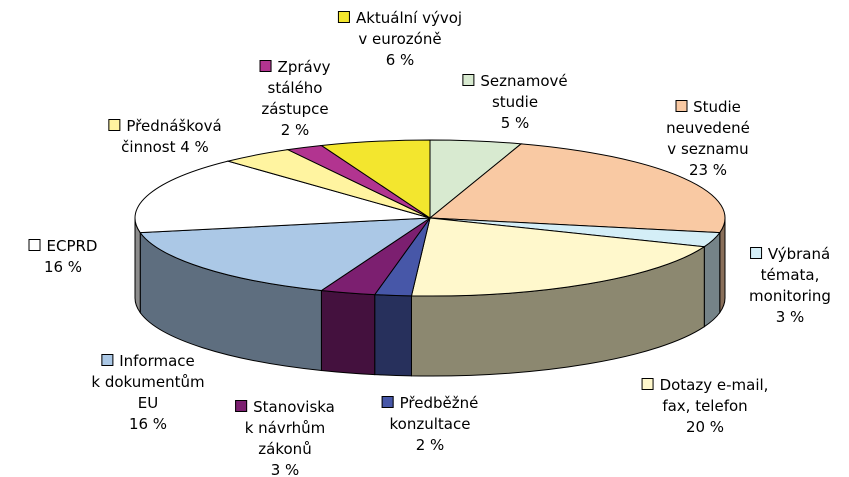 This screenshot has width=849, height=477. I want to click on slice-label: Studie neuvedené v seznamu 23 %, so click(708, 139).